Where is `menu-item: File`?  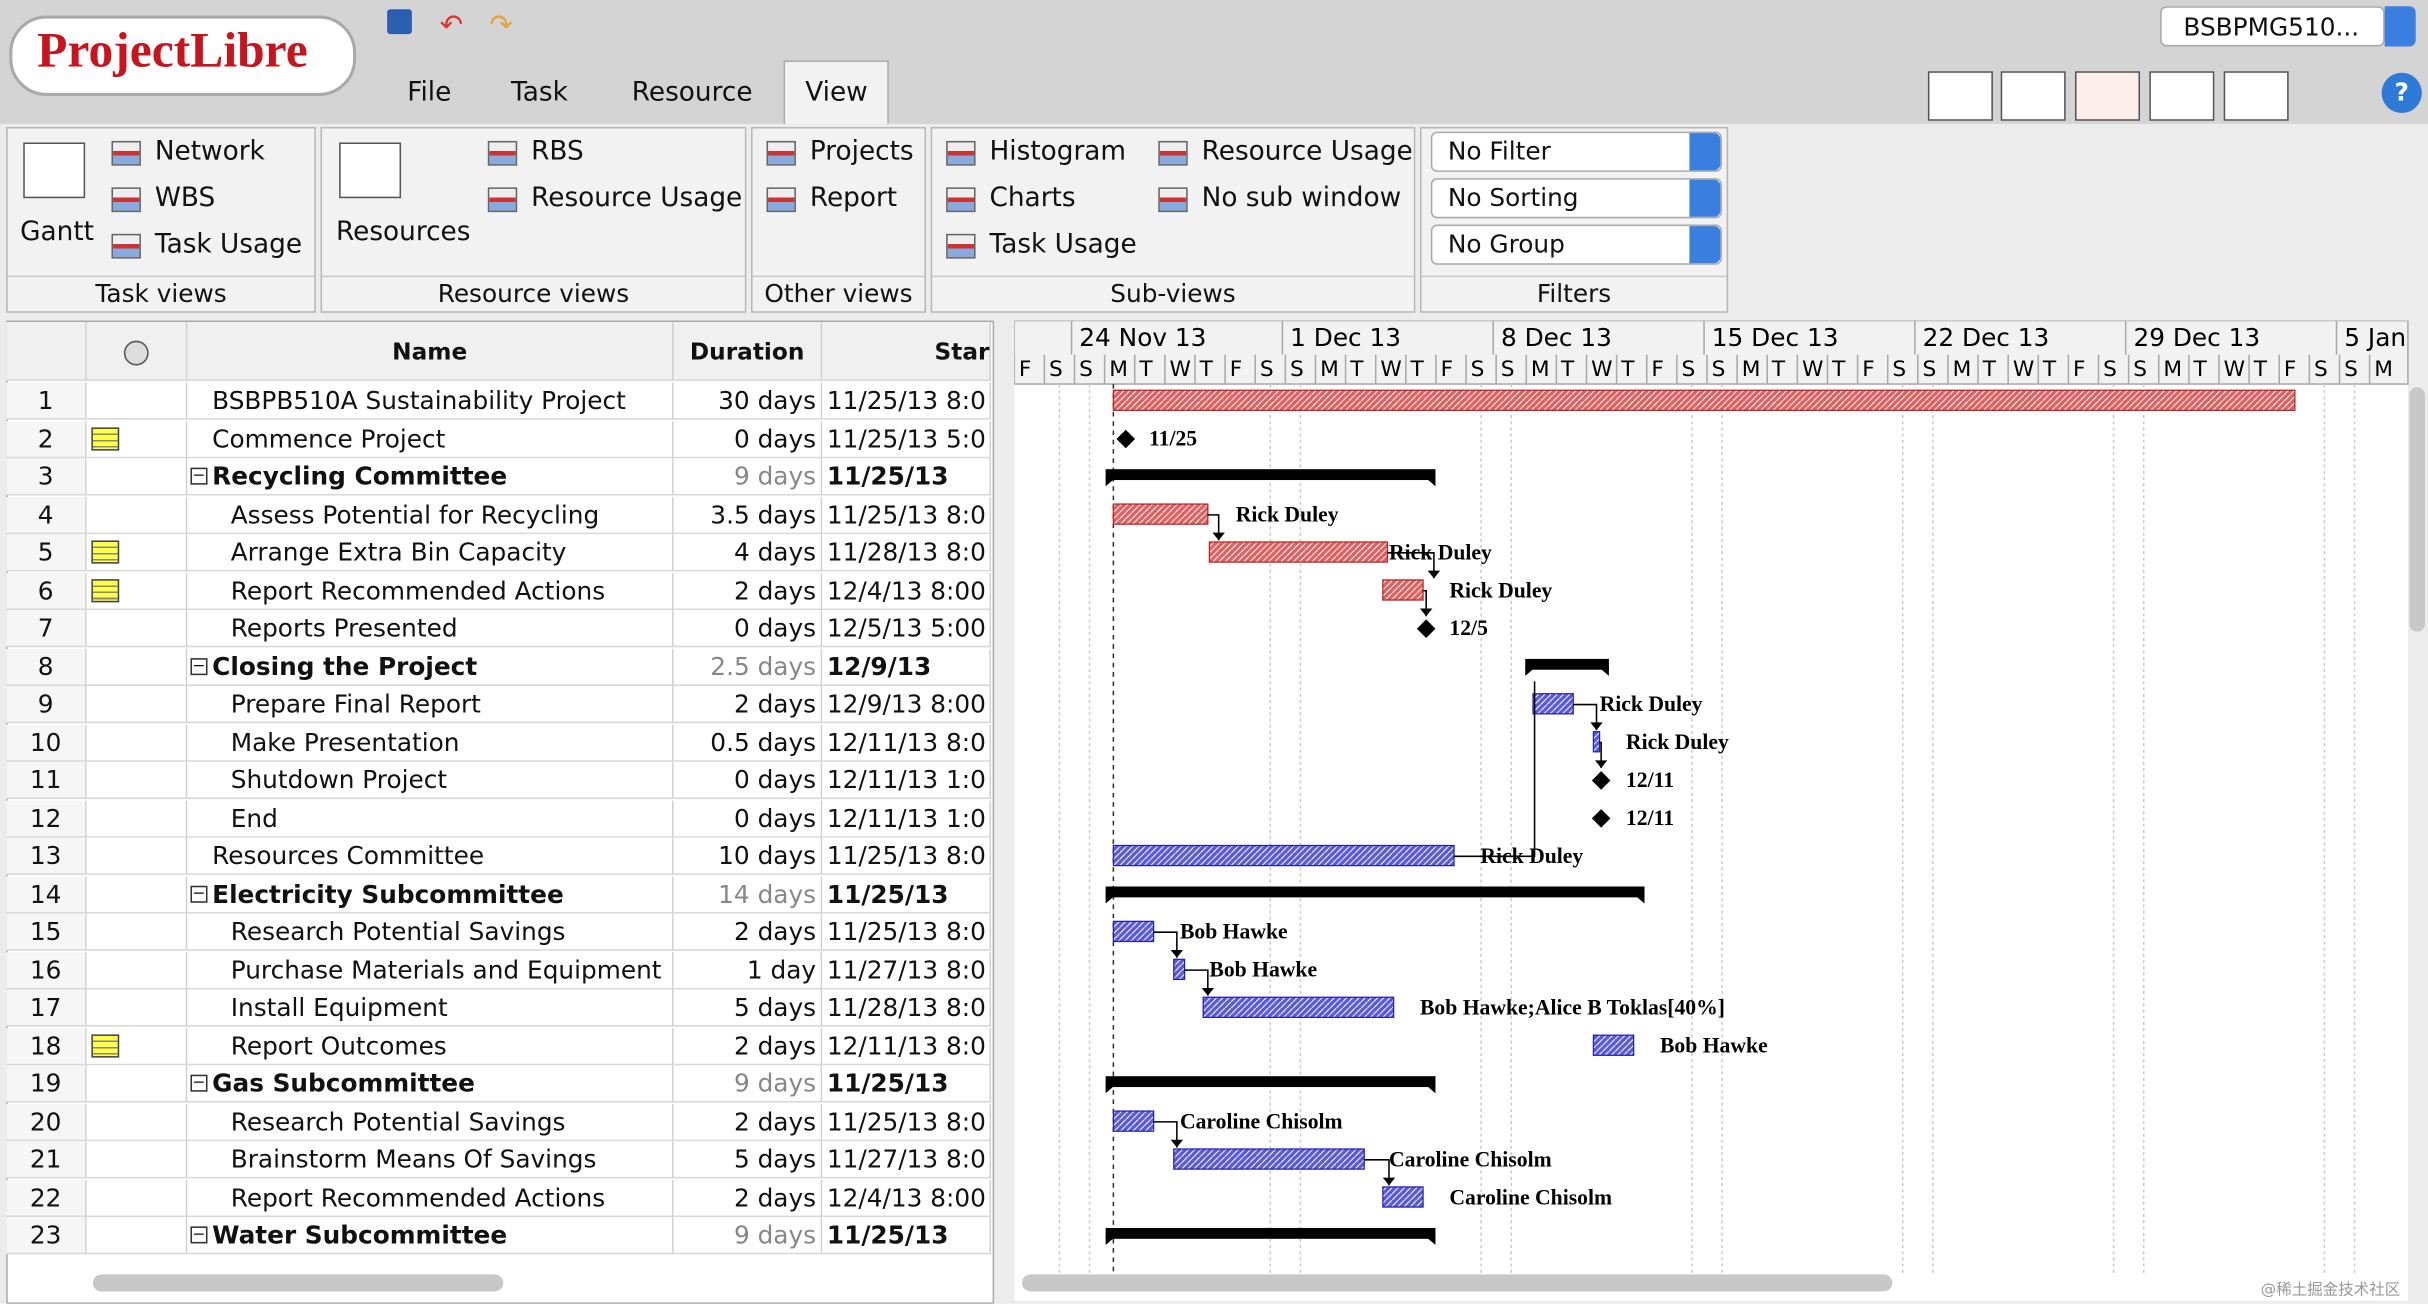
menu-item: File is located at coordinates (429, 93).